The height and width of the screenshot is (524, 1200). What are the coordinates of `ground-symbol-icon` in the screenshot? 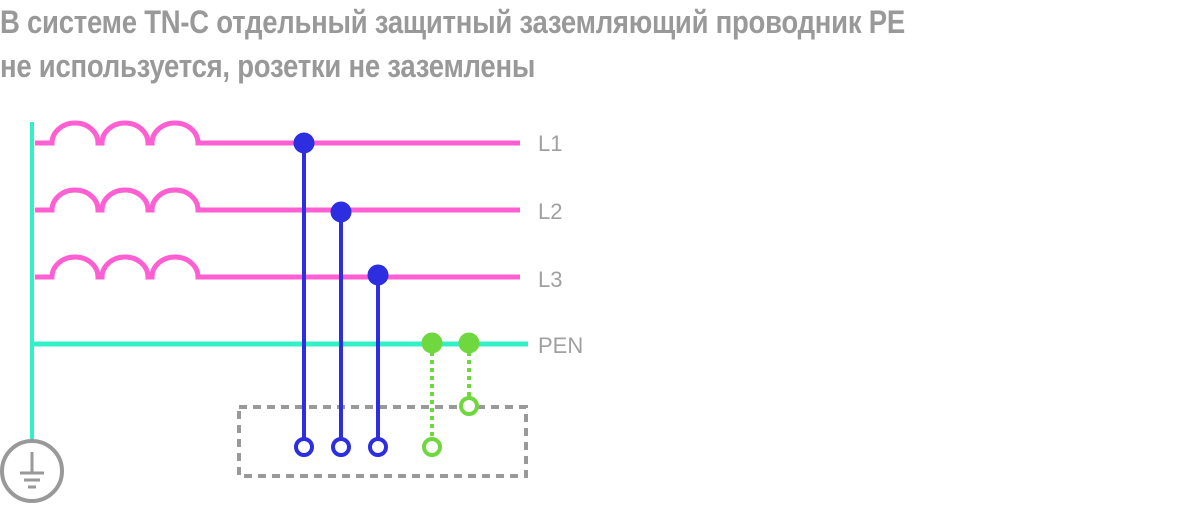 It's located at (32, 471).